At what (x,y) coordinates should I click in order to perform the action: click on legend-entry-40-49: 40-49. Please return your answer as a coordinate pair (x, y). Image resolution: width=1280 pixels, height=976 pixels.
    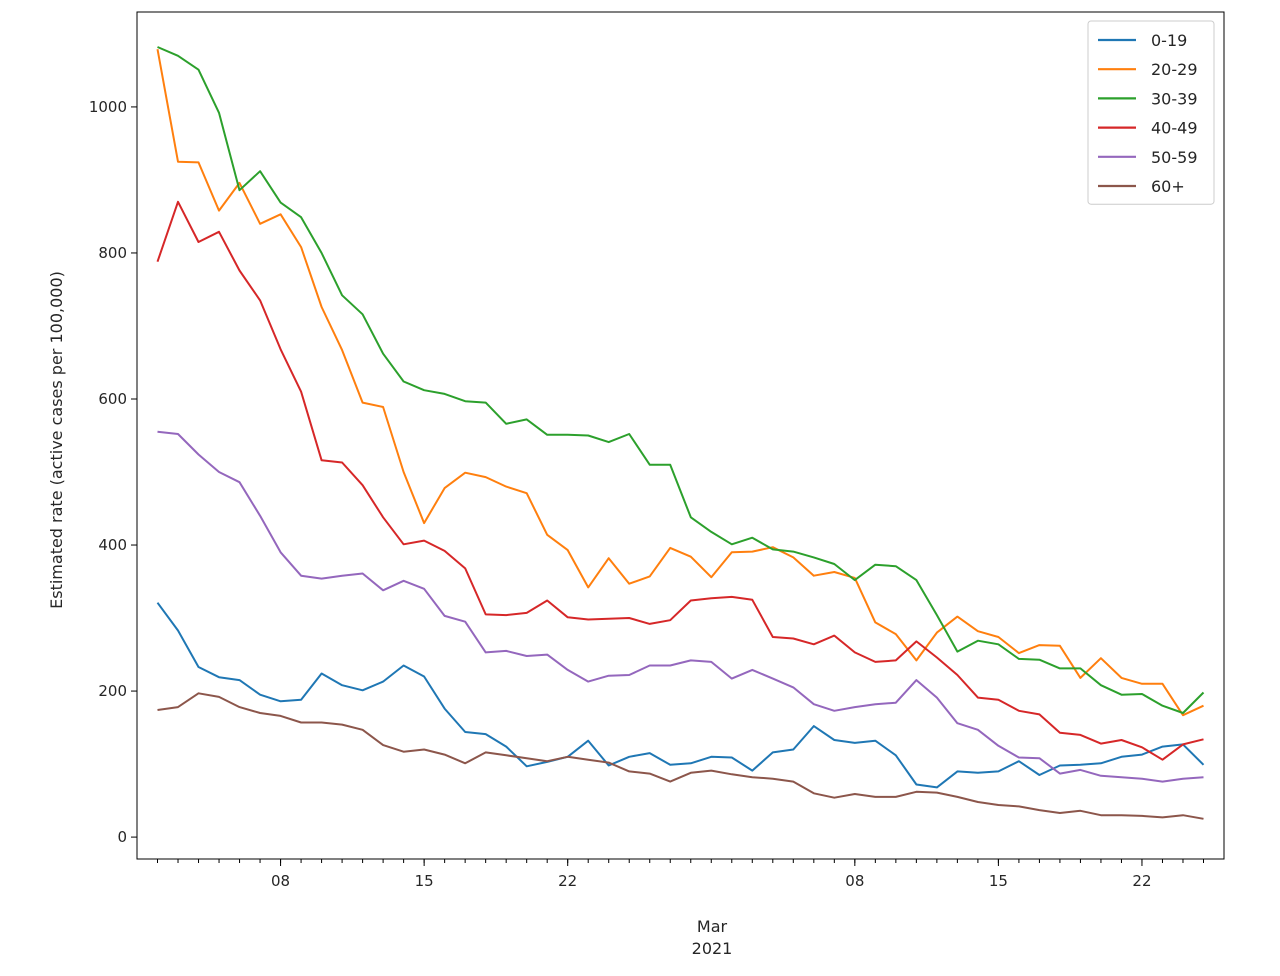
    Looking at the image, I should click on (1174, 128).